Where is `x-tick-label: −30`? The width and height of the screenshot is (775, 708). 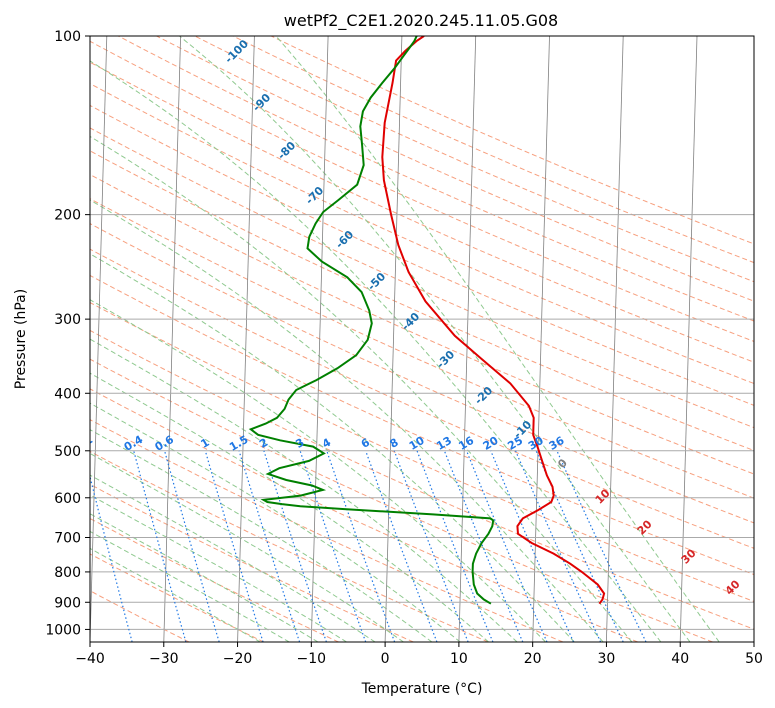 x-tick-label: −30 is located at coordinates (164, 659).